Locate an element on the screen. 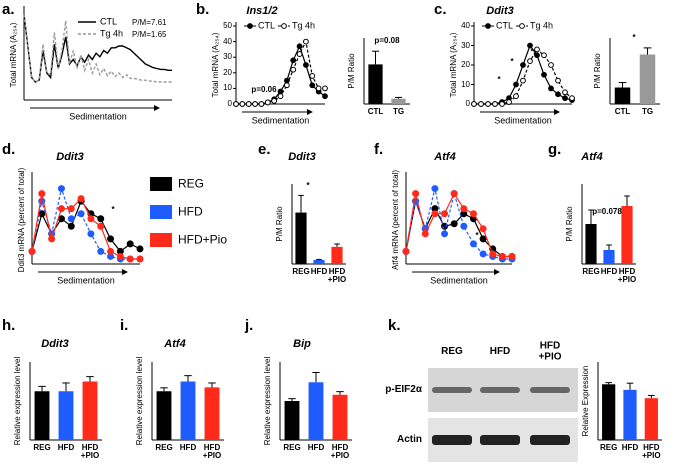 The height and width of the screenshot is (472, 675). y-axis-label: Relative Expression is located at coordinates (585, 401).